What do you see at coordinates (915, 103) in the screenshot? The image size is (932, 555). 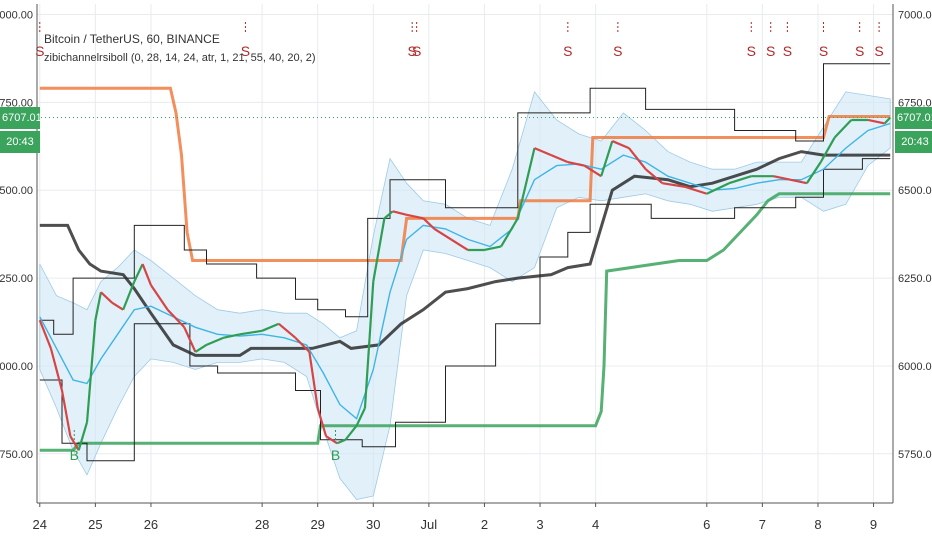 I see `y-tick-label-right: 6750.00` at bounding box center [915, 103].